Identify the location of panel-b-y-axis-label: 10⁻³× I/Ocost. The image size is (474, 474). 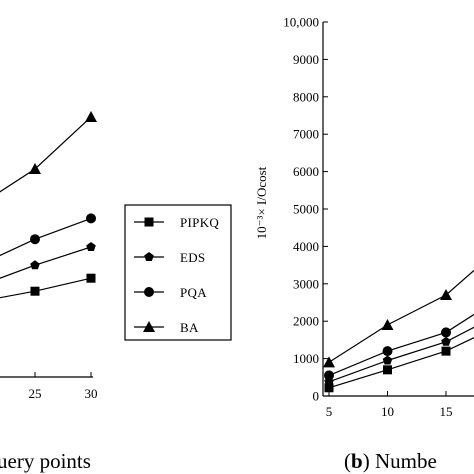
(261, 202).